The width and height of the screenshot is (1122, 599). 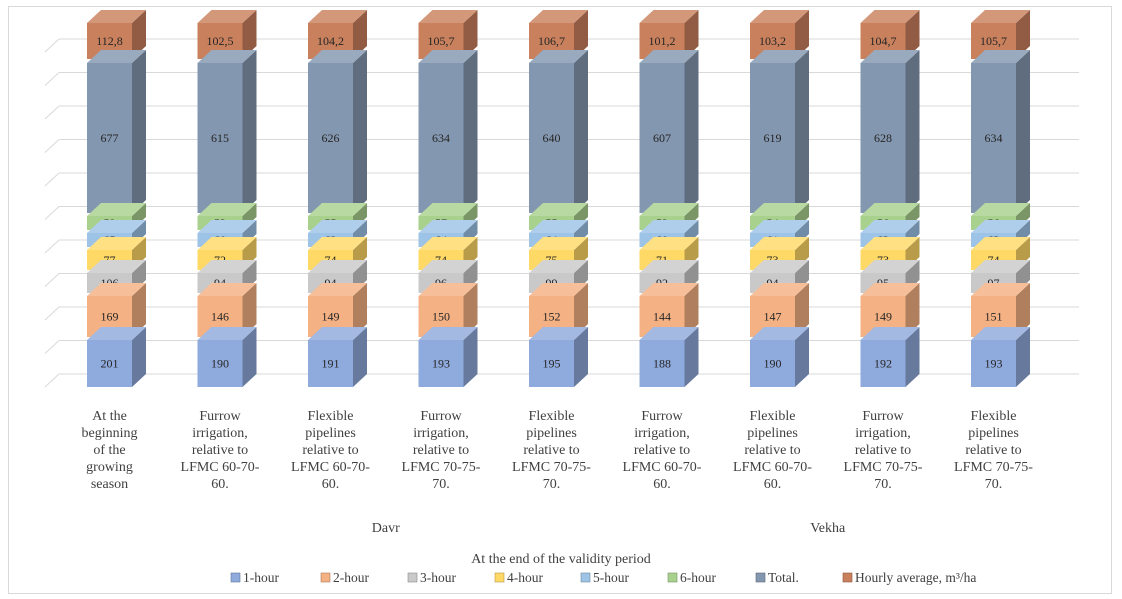 I want to click on data-label: 144, so click(x=662, y=317).